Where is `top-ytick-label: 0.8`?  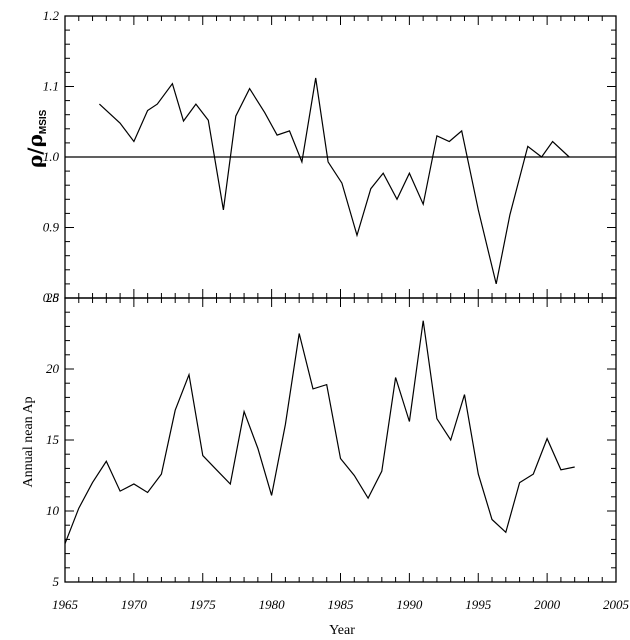 top-ytick-label: 0.8 is located at coordinates (51, 297).